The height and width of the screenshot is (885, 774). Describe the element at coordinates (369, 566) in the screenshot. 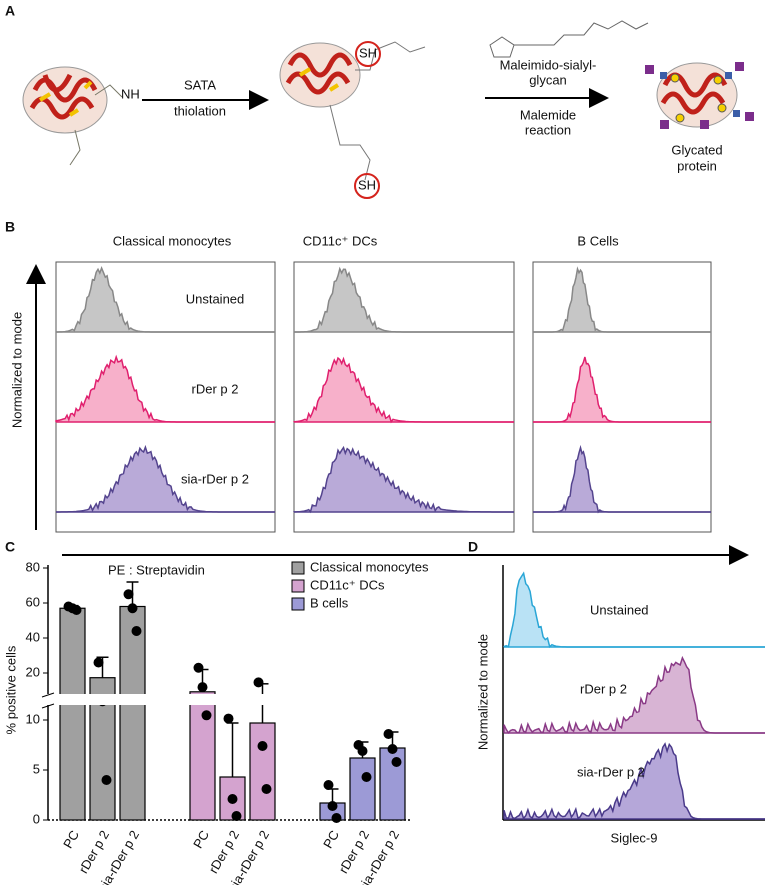

I see `legend-label: Classical monocytes` at that location.